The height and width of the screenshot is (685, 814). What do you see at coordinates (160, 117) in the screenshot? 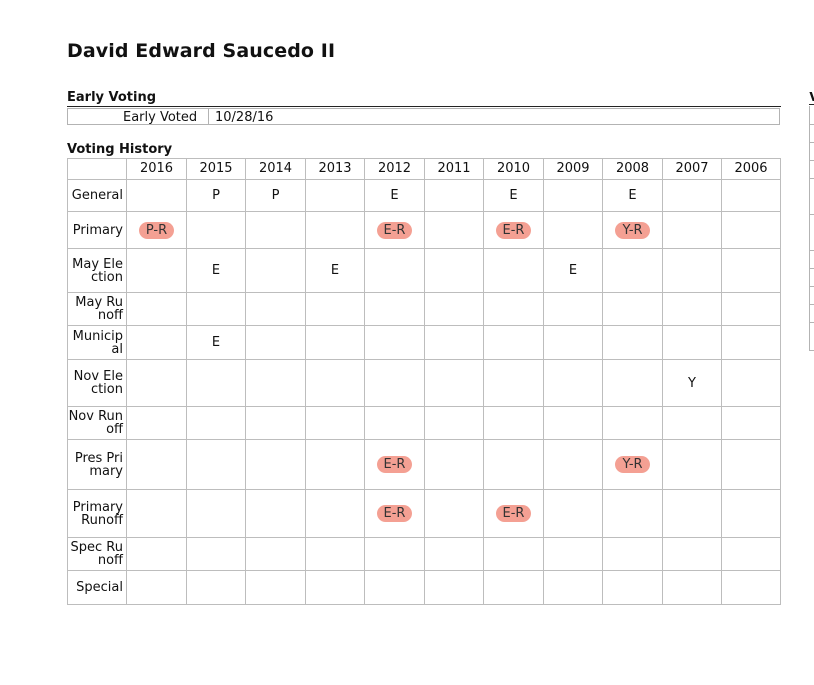
I see `early-voted-label: Early Voted` at bounding box center [160, 117].